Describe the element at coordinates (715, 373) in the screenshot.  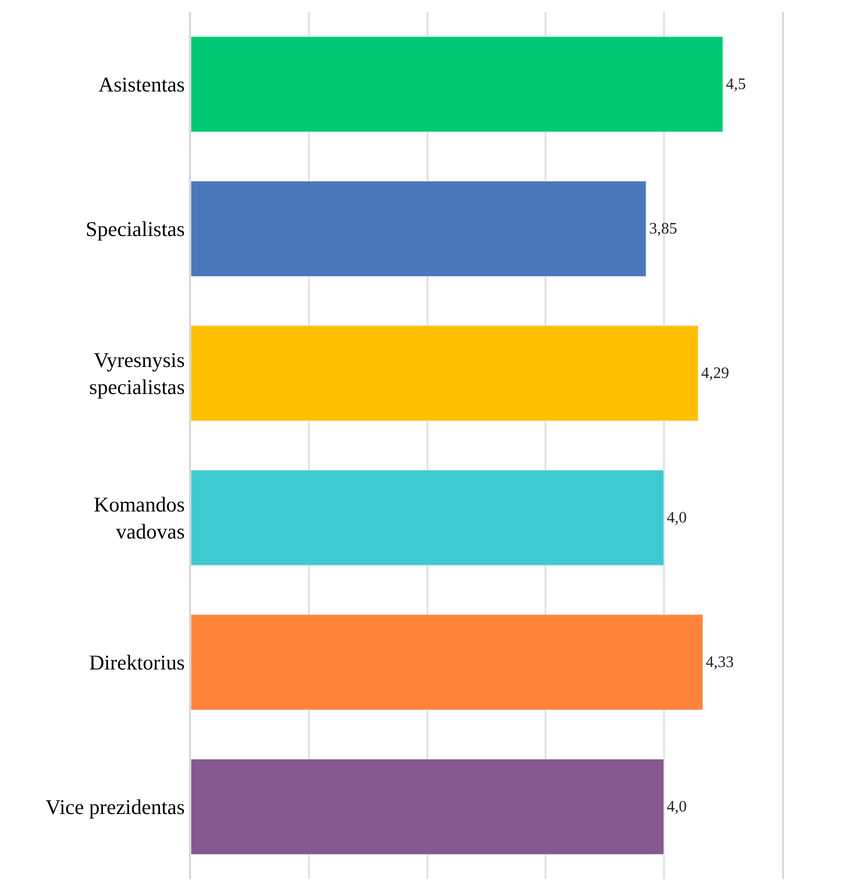
I see `data-label: 4,29` at that location.